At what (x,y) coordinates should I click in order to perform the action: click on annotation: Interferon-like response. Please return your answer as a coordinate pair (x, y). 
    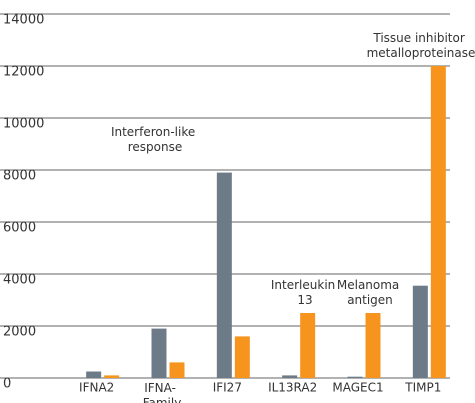
    Looking at the image, I should click on (155, 139).